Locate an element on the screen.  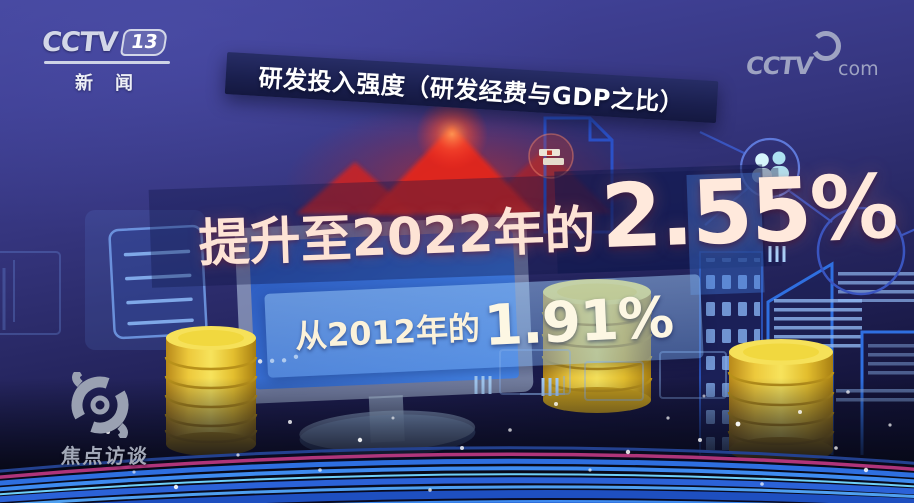
program-logo-icon is located at coordinates (100, 405).